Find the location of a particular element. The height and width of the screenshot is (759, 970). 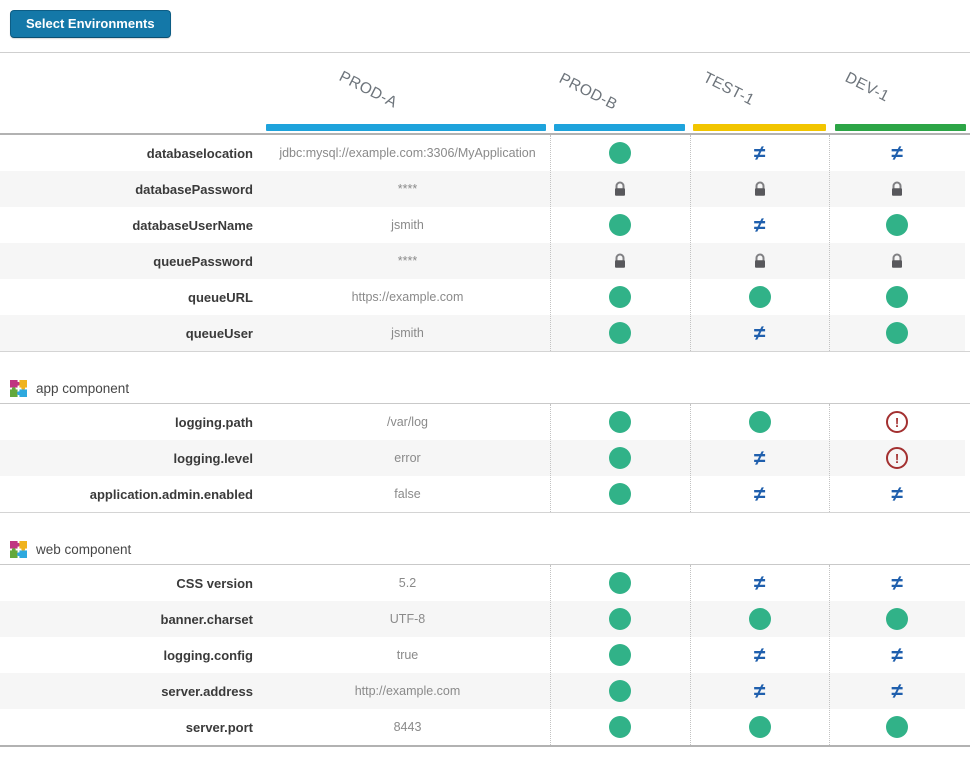

table-row: application.admin.enabled false ≠ ≠ is located at coordinates (482, 494).